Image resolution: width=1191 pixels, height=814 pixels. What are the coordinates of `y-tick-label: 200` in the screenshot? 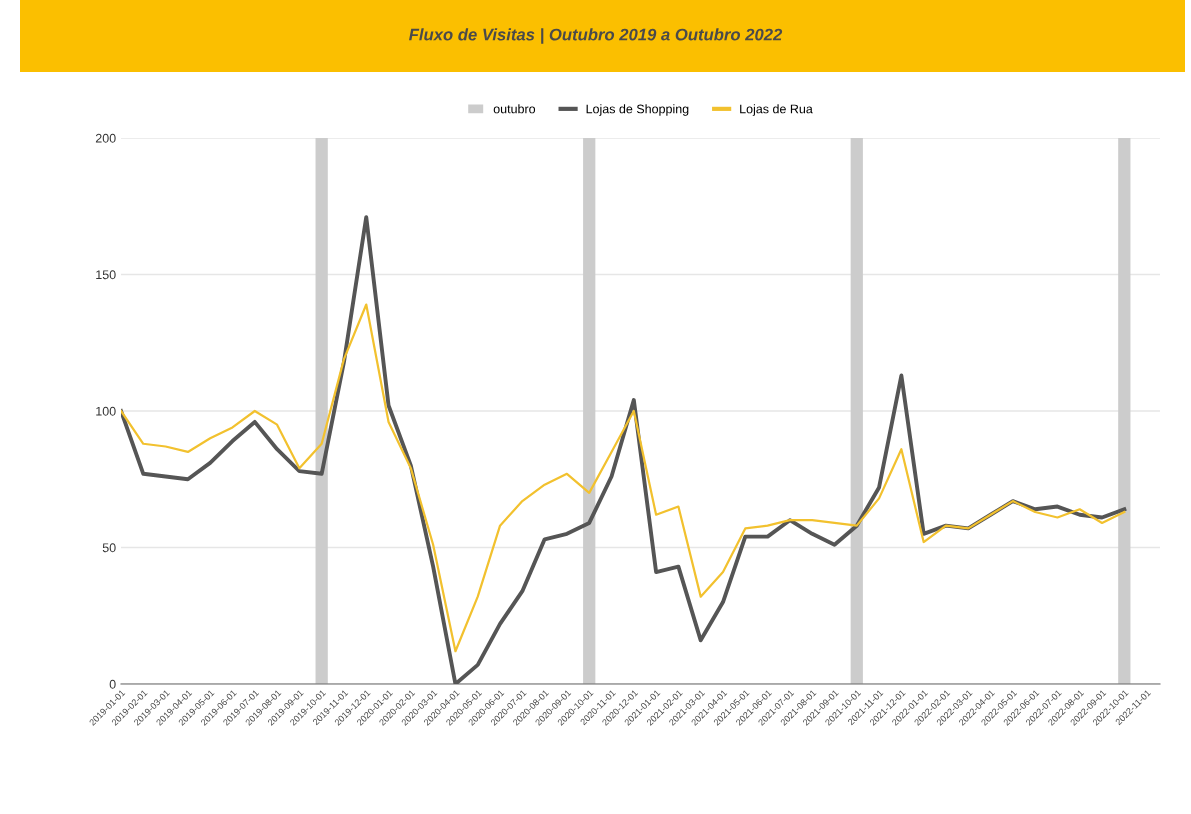 It's located at (105, 138).